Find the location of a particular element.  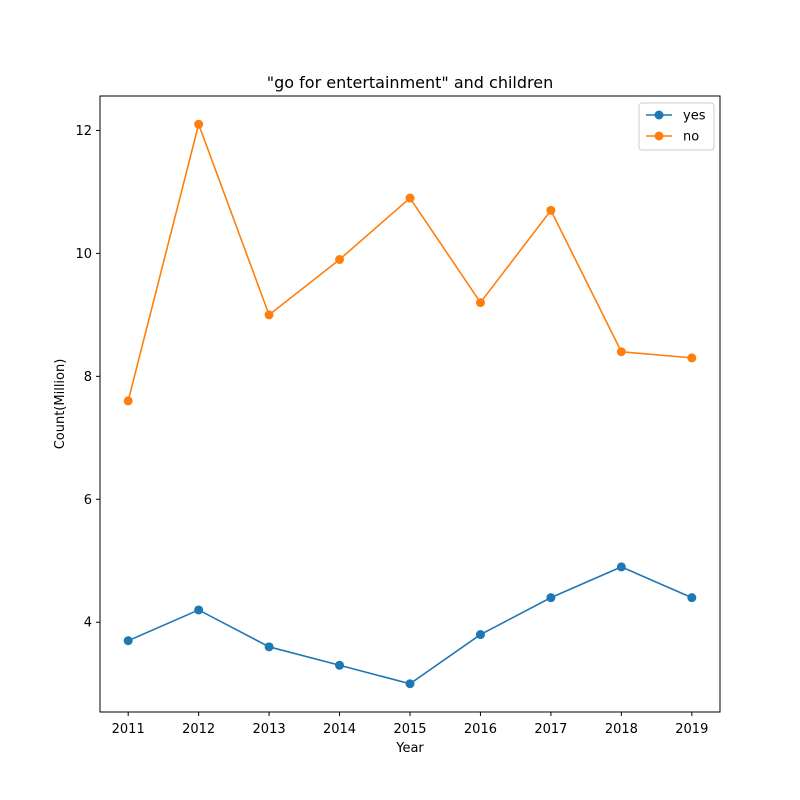

chart-title: "go for entertainment" and children is located at coordinates (410, 82).